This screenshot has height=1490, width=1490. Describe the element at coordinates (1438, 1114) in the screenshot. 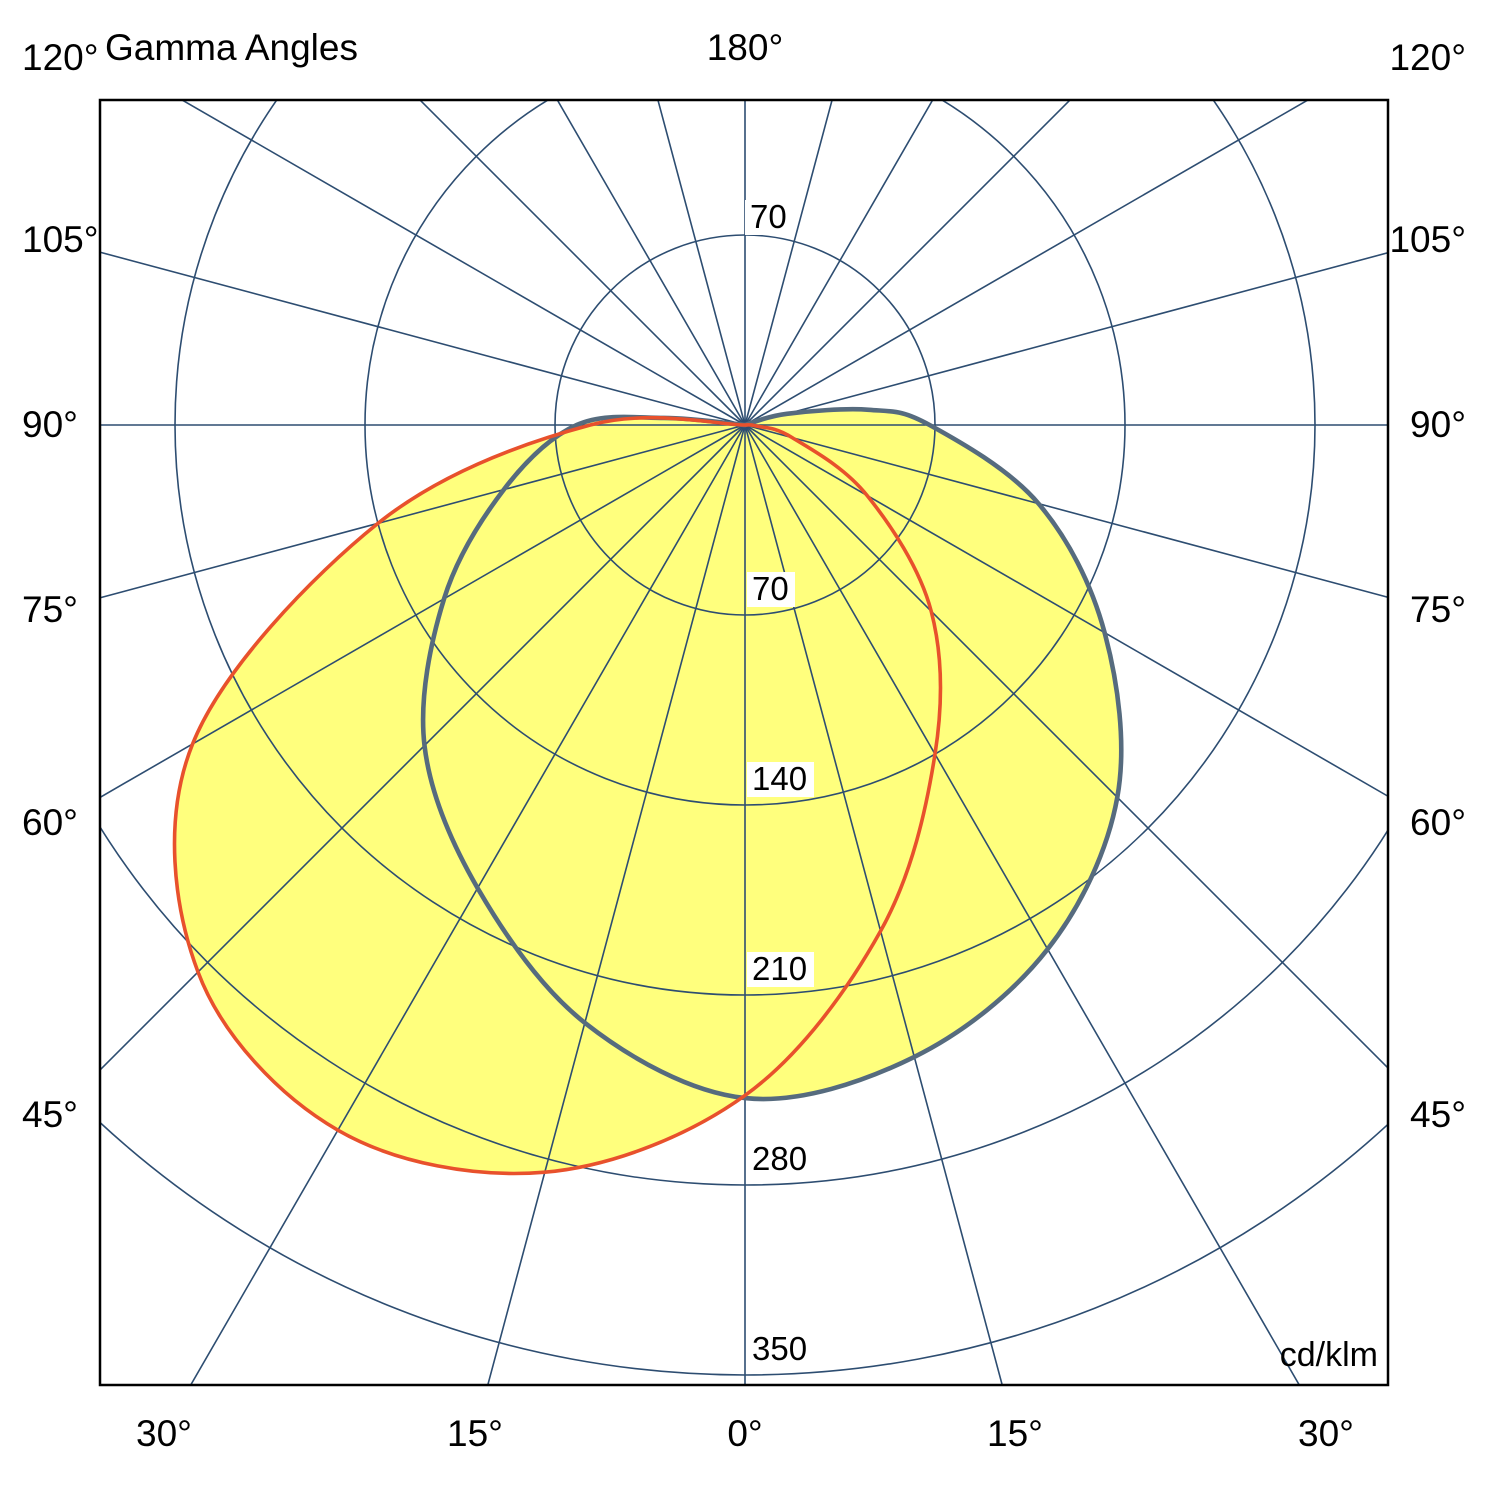

I see `gamma-label-right-45: 45°` at that location.